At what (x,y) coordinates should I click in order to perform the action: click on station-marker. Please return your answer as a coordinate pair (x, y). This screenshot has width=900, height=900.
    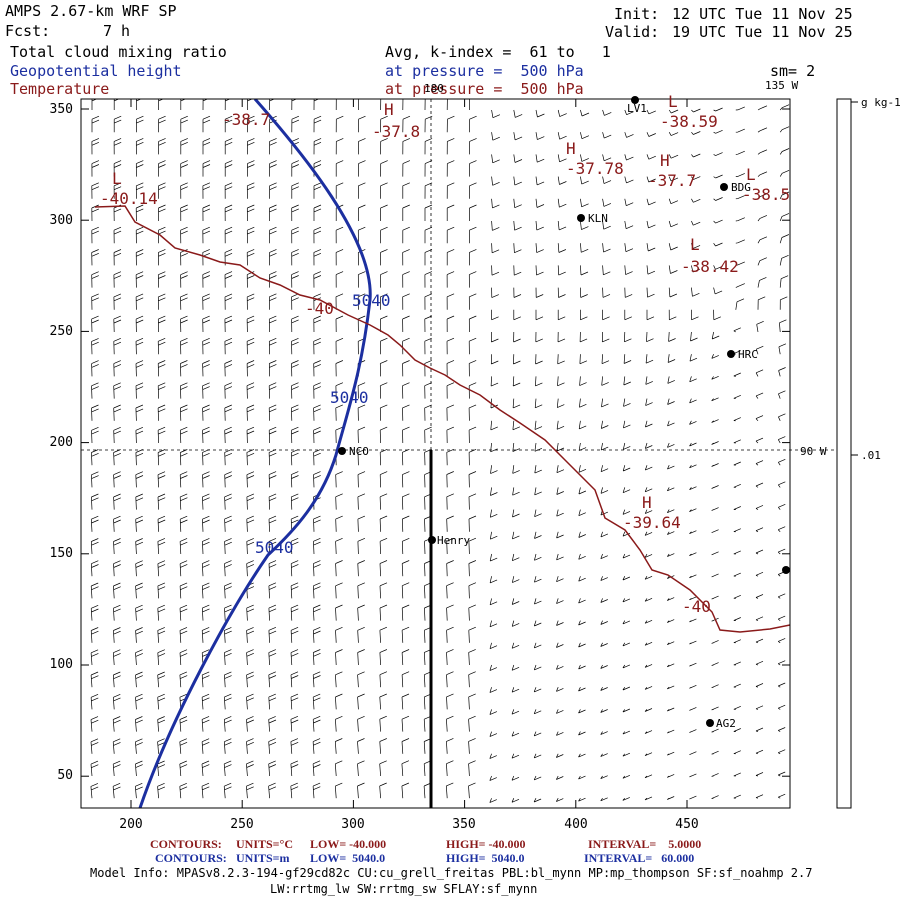
    Looking at the image, I should click on (724, 187).